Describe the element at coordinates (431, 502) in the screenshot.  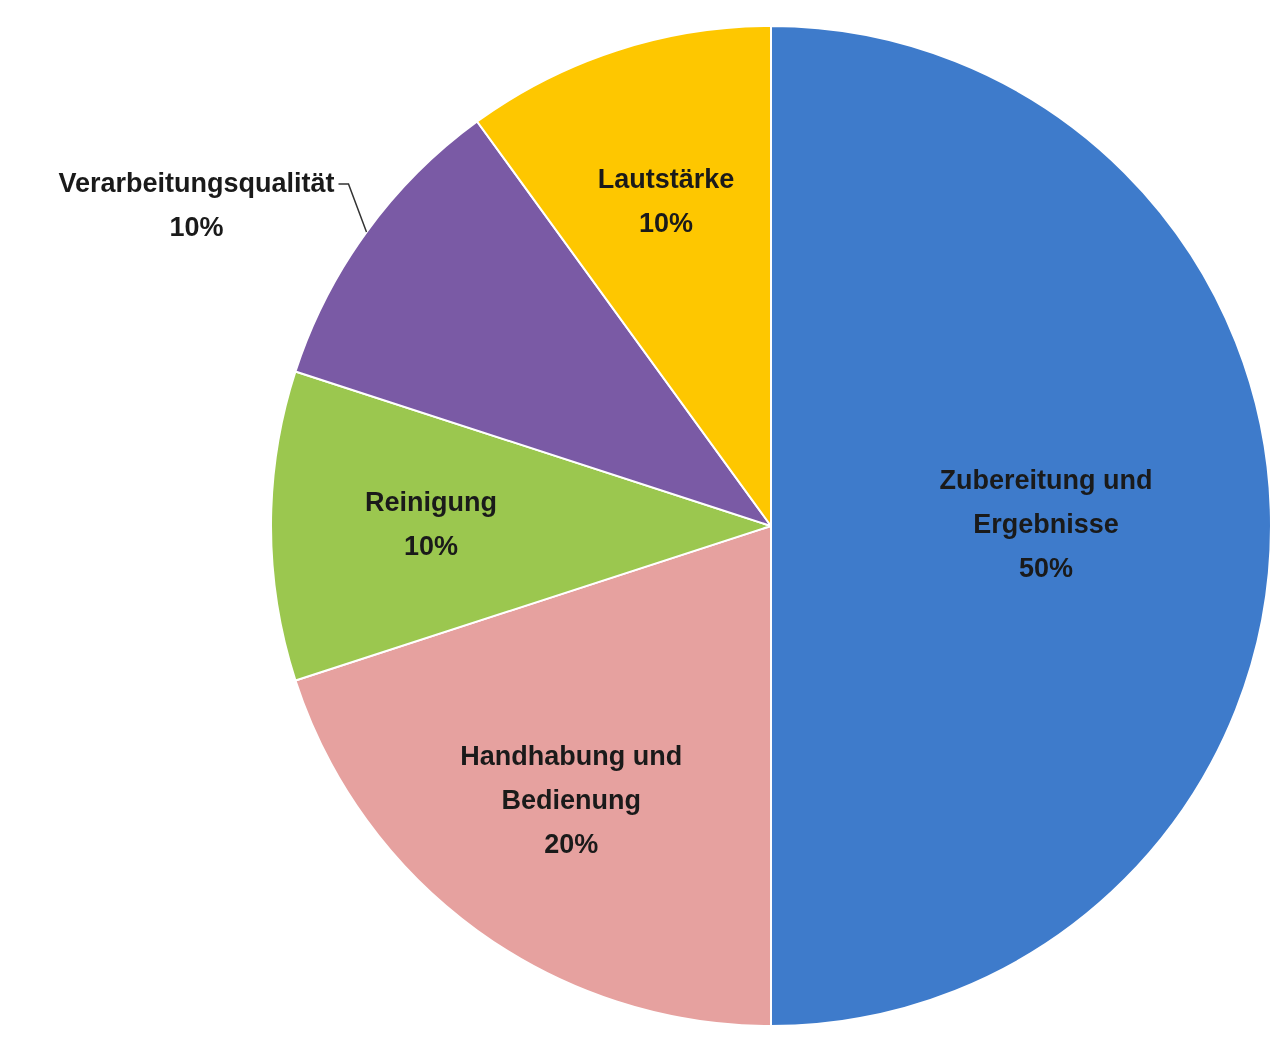
I see `slice-label: Reinigung` at that location.